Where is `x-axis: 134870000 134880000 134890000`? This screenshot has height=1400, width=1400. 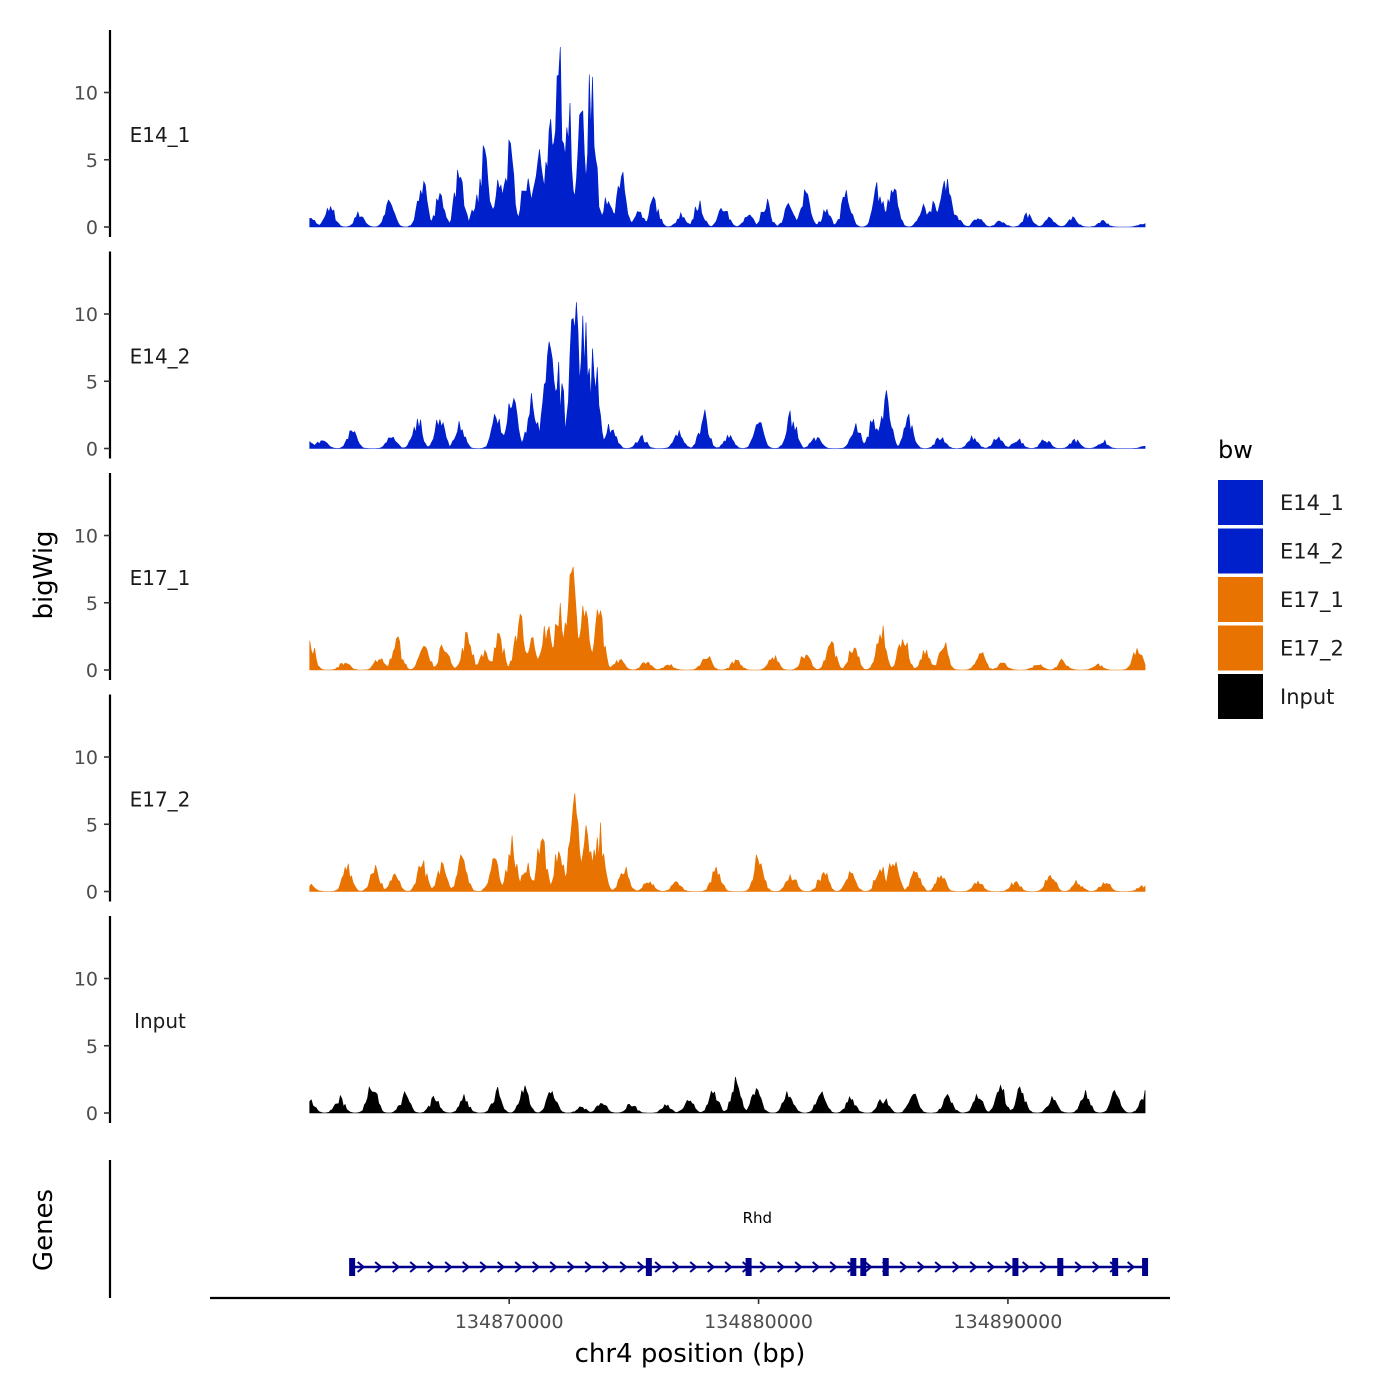
x-axis: 134870000 134880000 134890000 is located at coordinates (690, 1314).